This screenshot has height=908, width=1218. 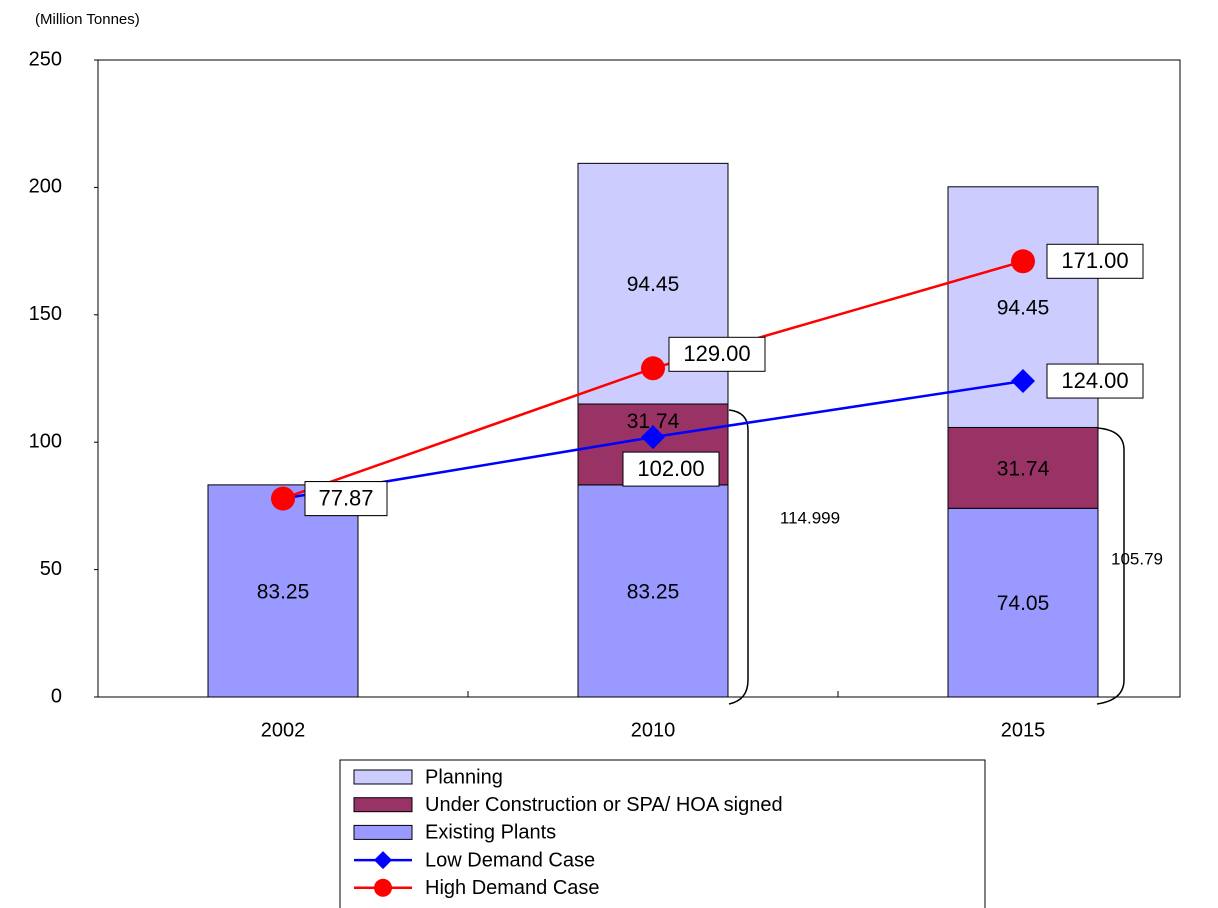 What do you see at coordinates (87, 19) in the screenshot?
I see `y-axis-label: (Million Tonnes)` at bounding box center [87, 19].